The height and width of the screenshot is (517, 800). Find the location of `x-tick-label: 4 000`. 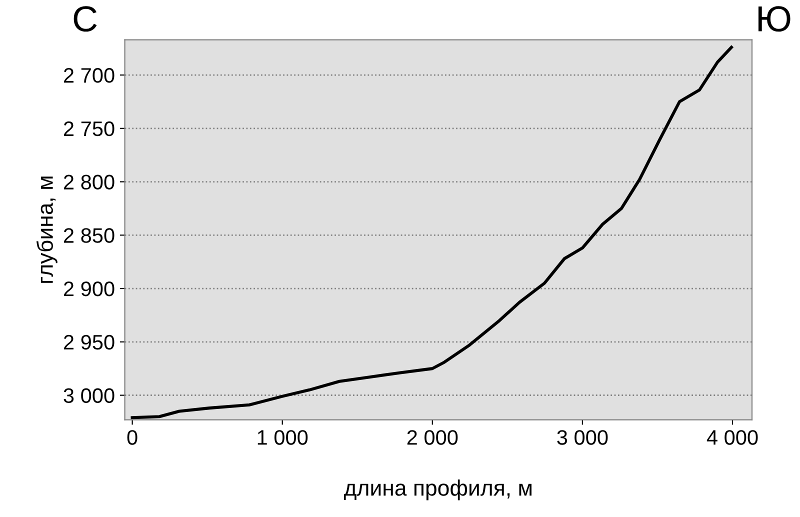

x-tick-label: 4 000 is located at coordinates (732, 437).